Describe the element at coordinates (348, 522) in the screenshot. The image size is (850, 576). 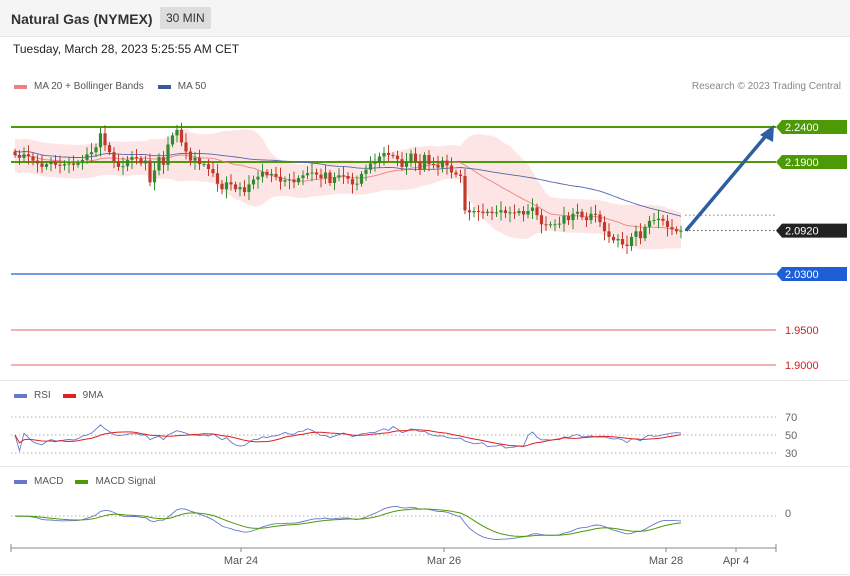
I see `macd-signal-line` at that location.